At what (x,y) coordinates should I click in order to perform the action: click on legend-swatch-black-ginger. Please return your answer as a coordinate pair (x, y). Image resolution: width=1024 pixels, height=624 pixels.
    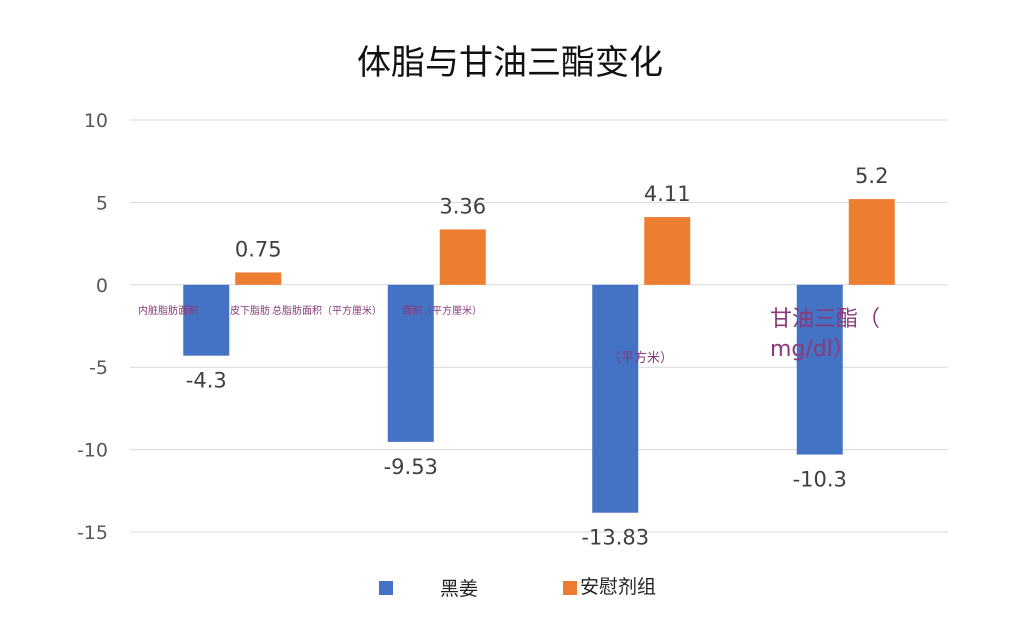
    Looking at the image, I should click on (386, 588).